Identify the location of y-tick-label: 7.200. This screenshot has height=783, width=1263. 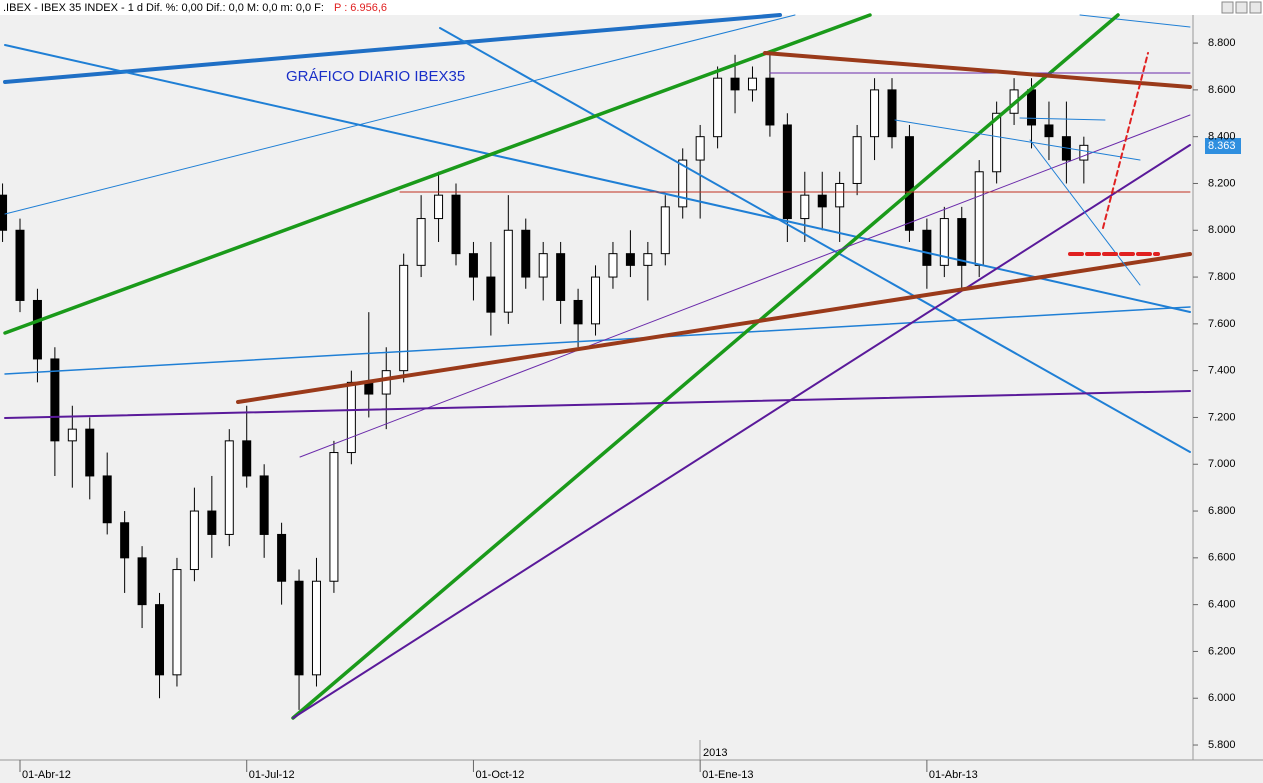
(1222, 417).